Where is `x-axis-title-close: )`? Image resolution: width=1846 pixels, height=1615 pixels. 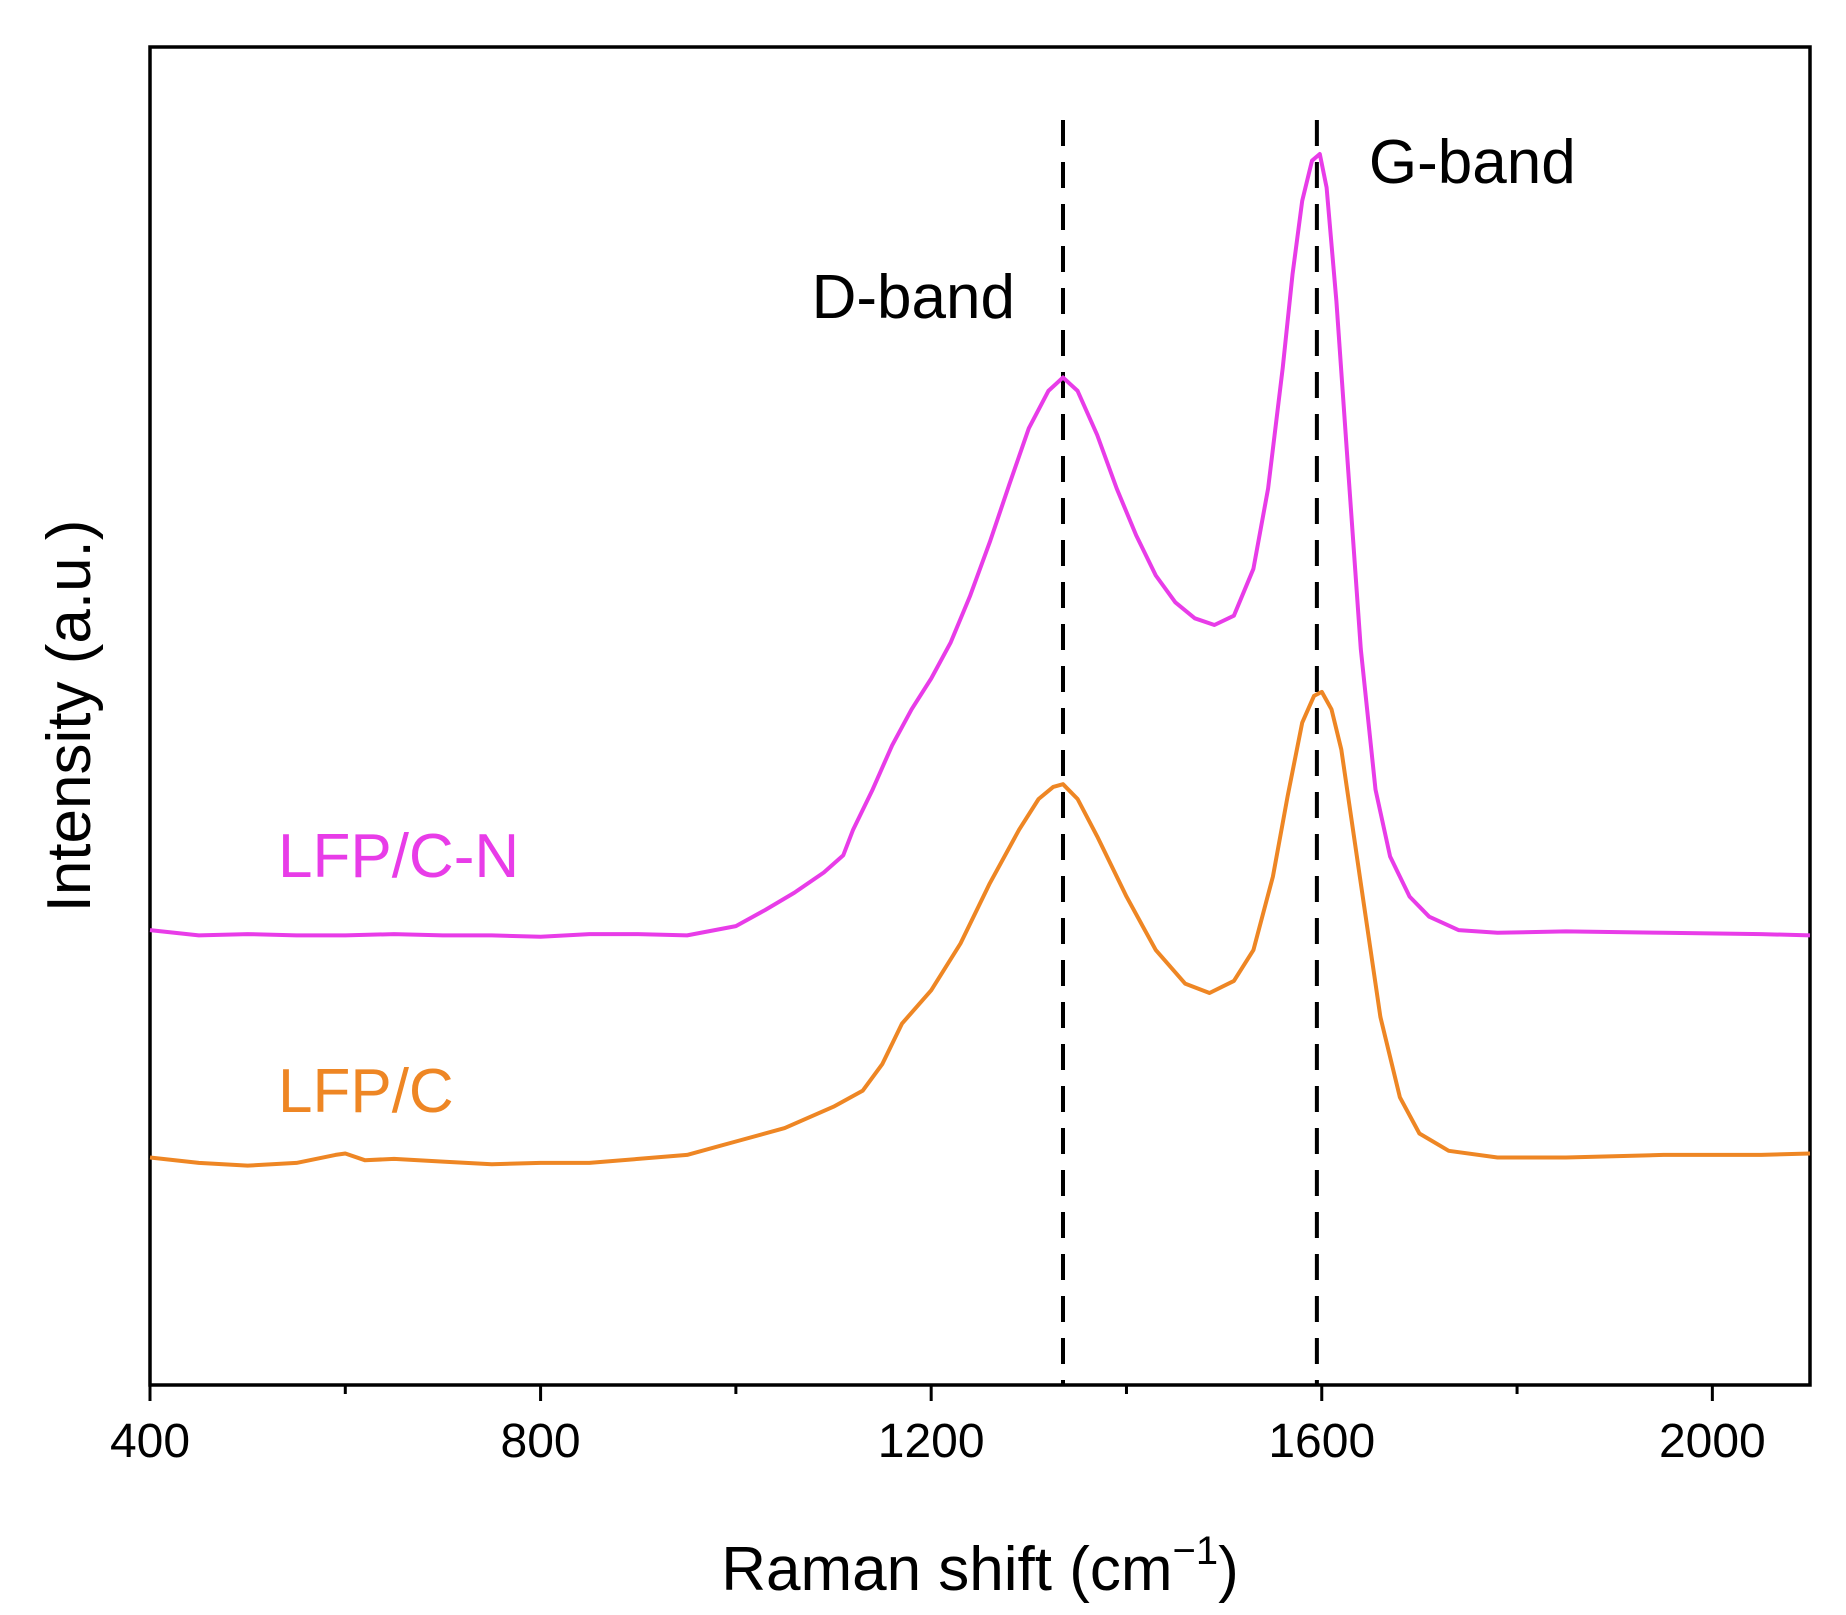 x-axis-title-close: ) is located at coordinates (1228, 1569).